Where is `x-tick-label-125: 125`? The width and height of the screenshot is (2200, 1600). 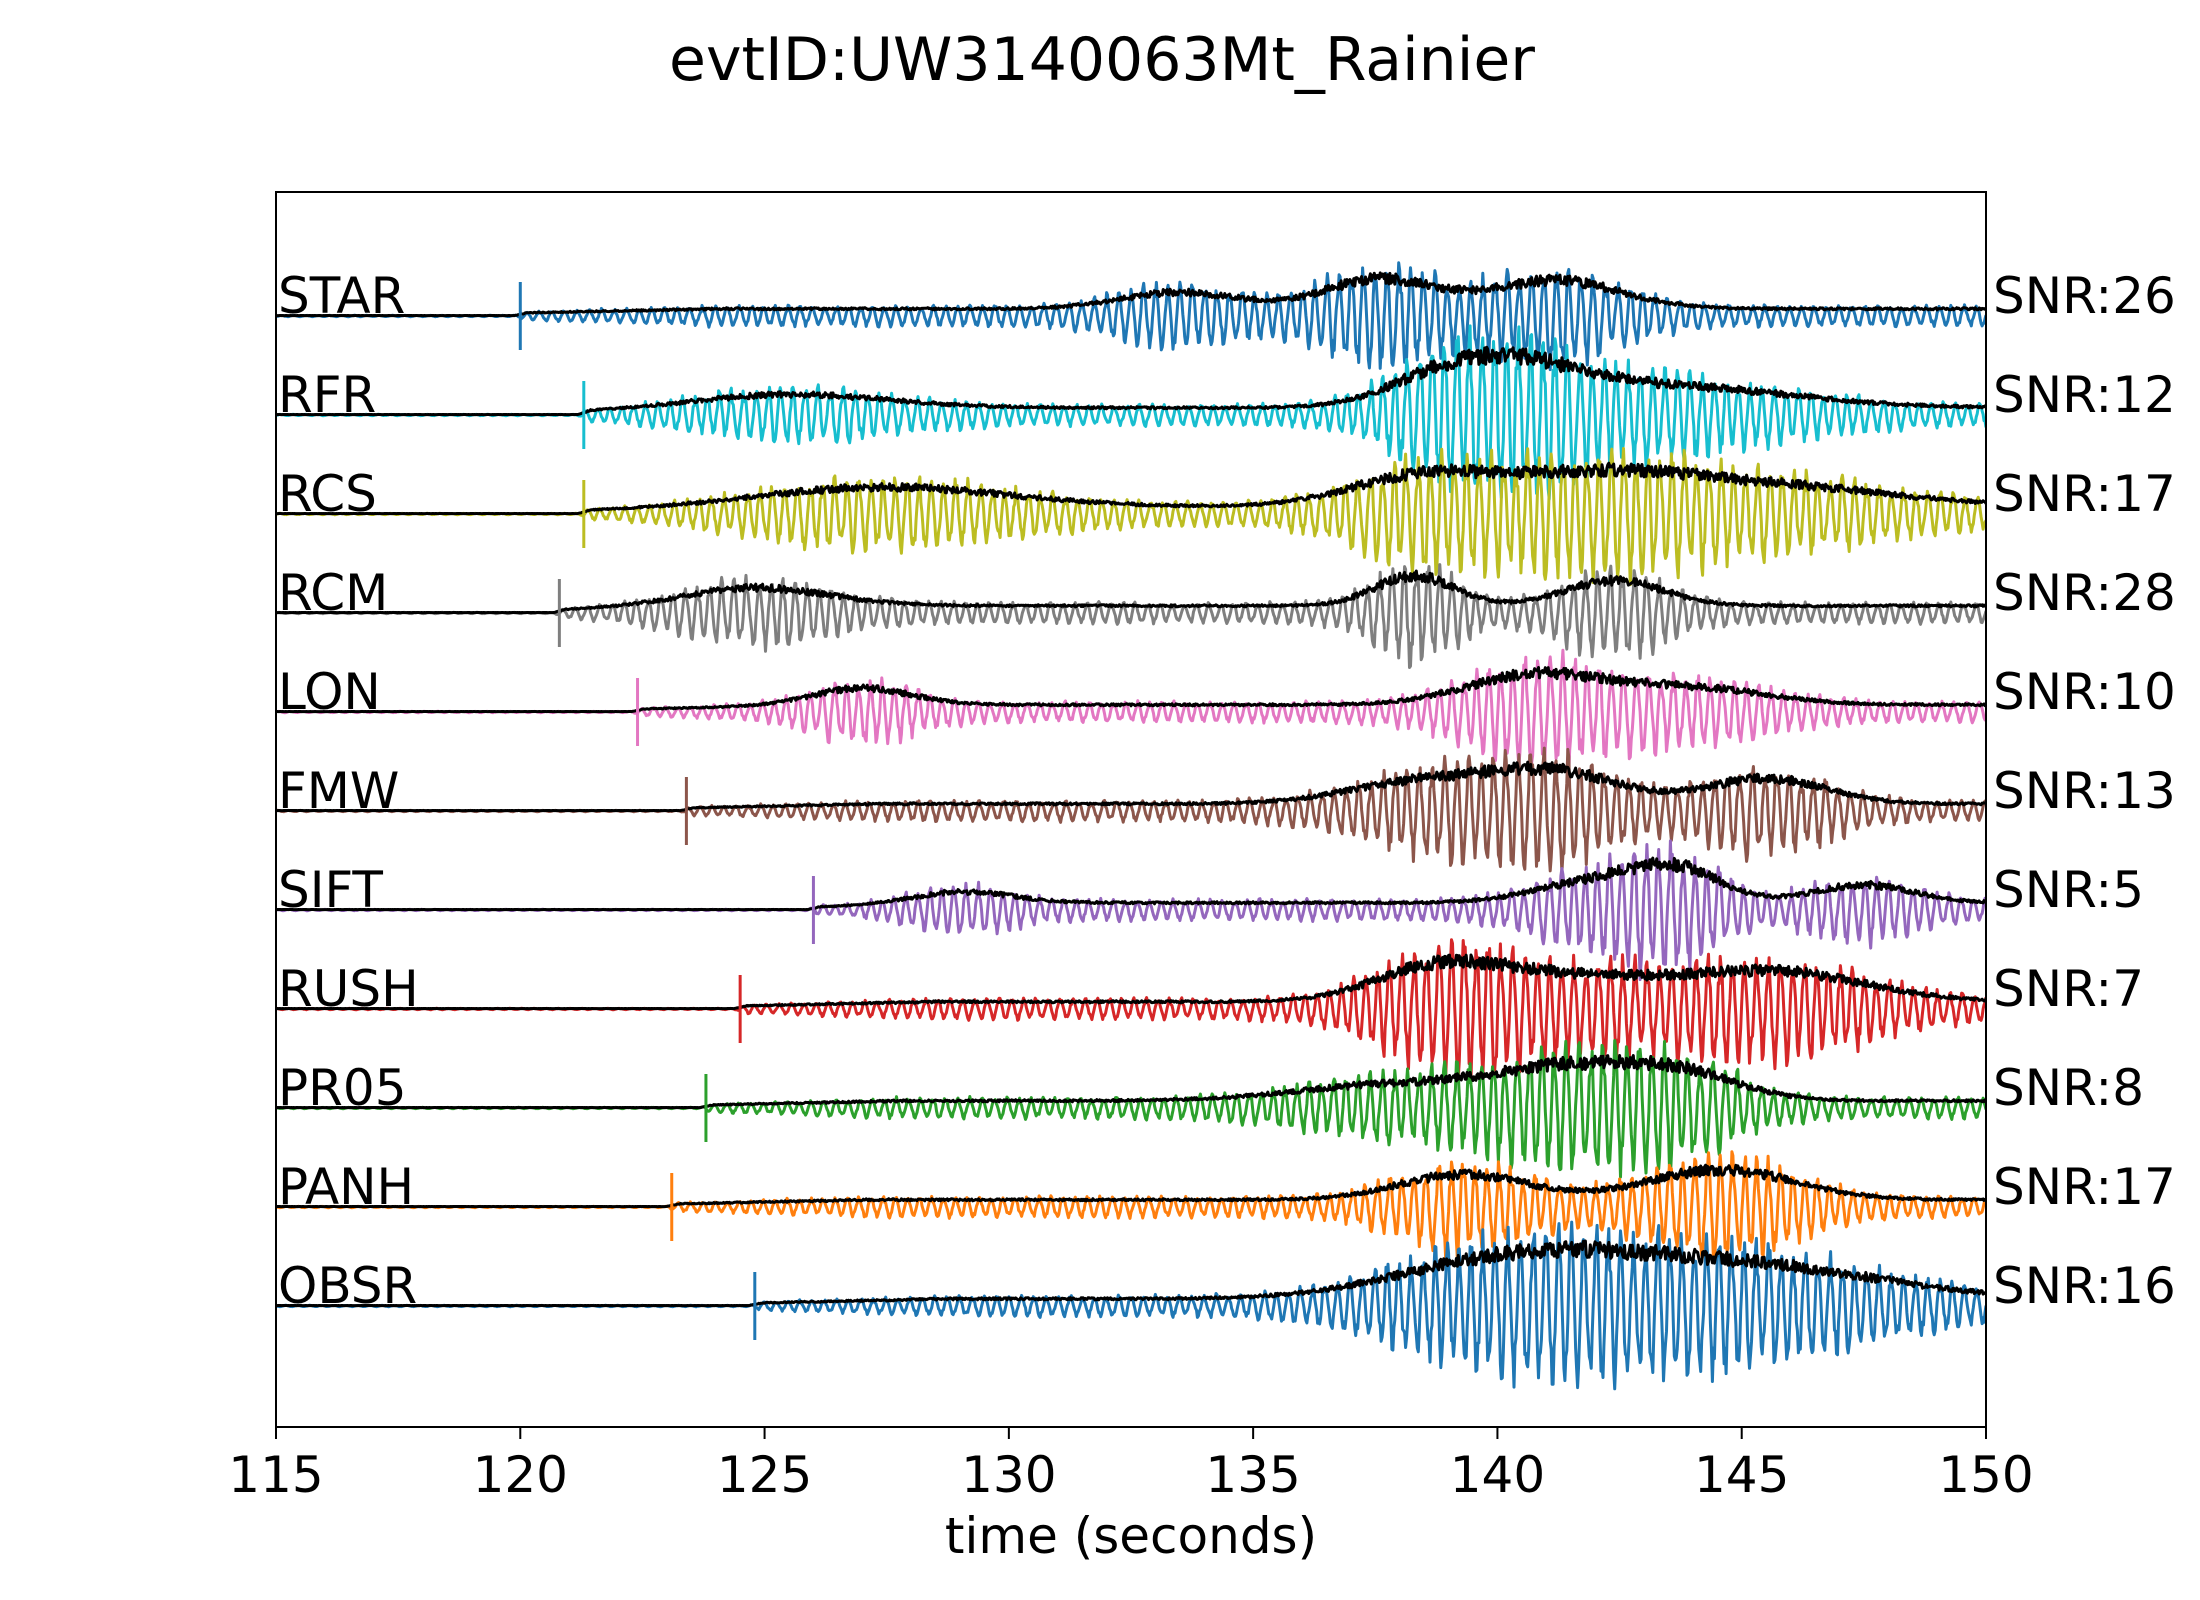 x-tick-label-125: 125 is located at coordinates (764, 1475).